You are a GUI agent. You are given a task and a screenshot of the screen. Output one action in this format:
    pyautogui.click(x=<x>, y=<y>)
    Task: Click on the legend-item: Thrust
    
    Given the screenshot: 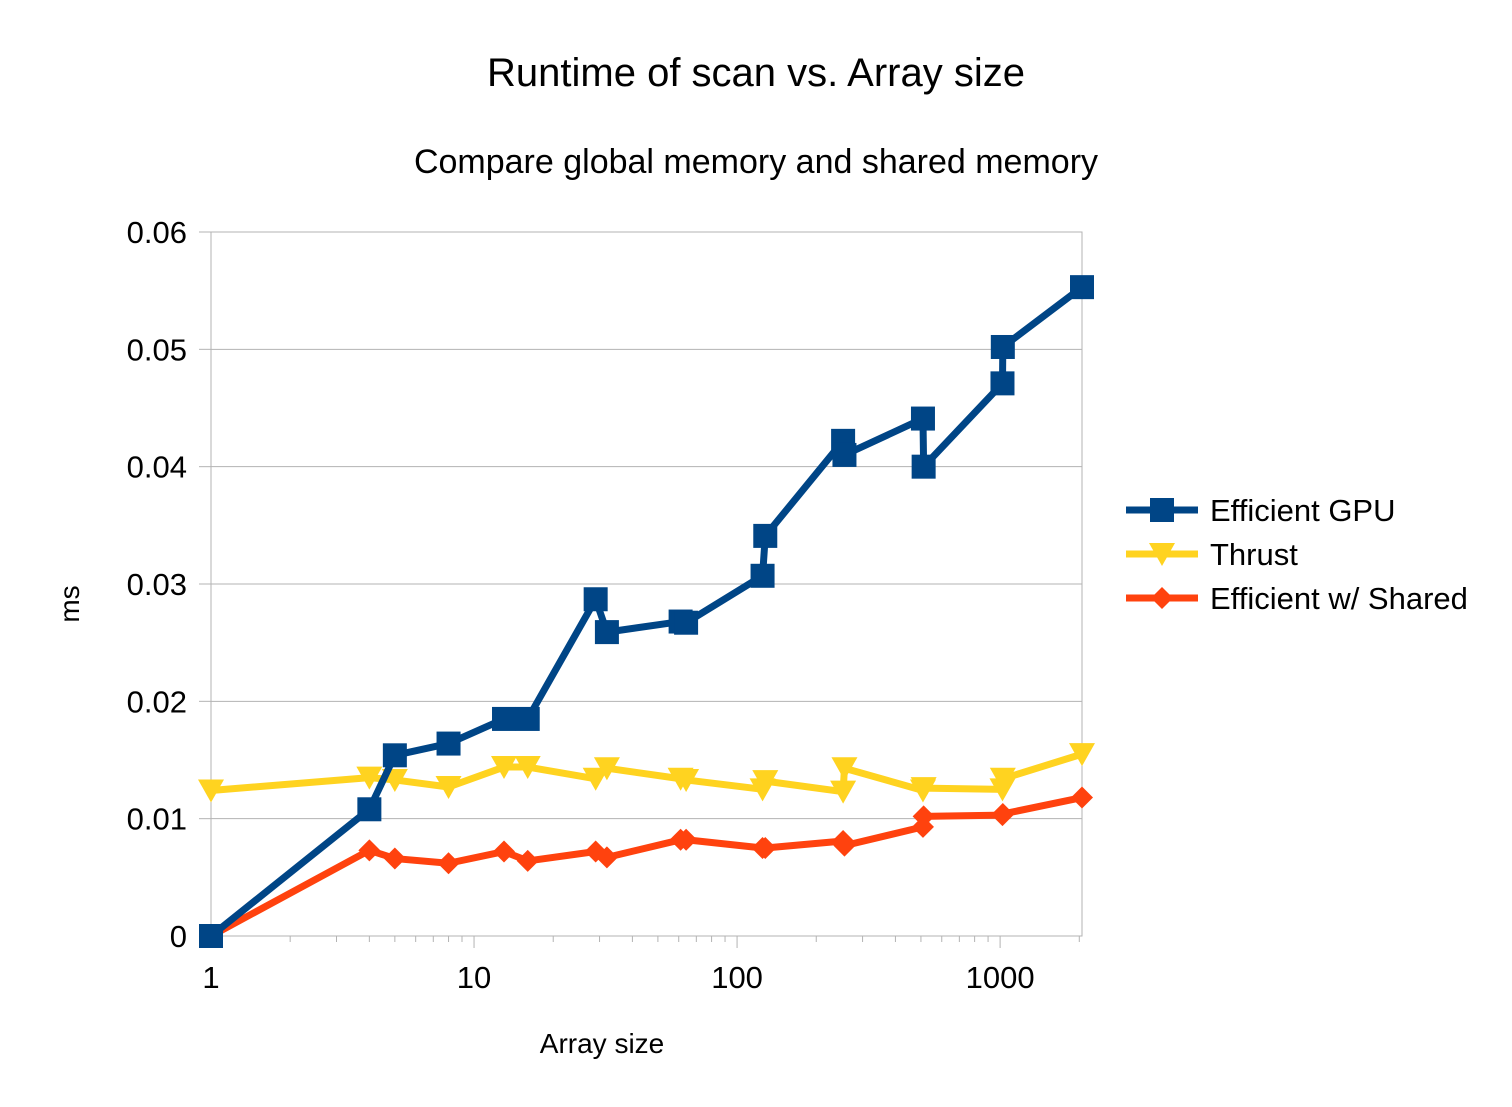 What is the action you would take?
    pyautogui.click(x=1212, y=554)
    